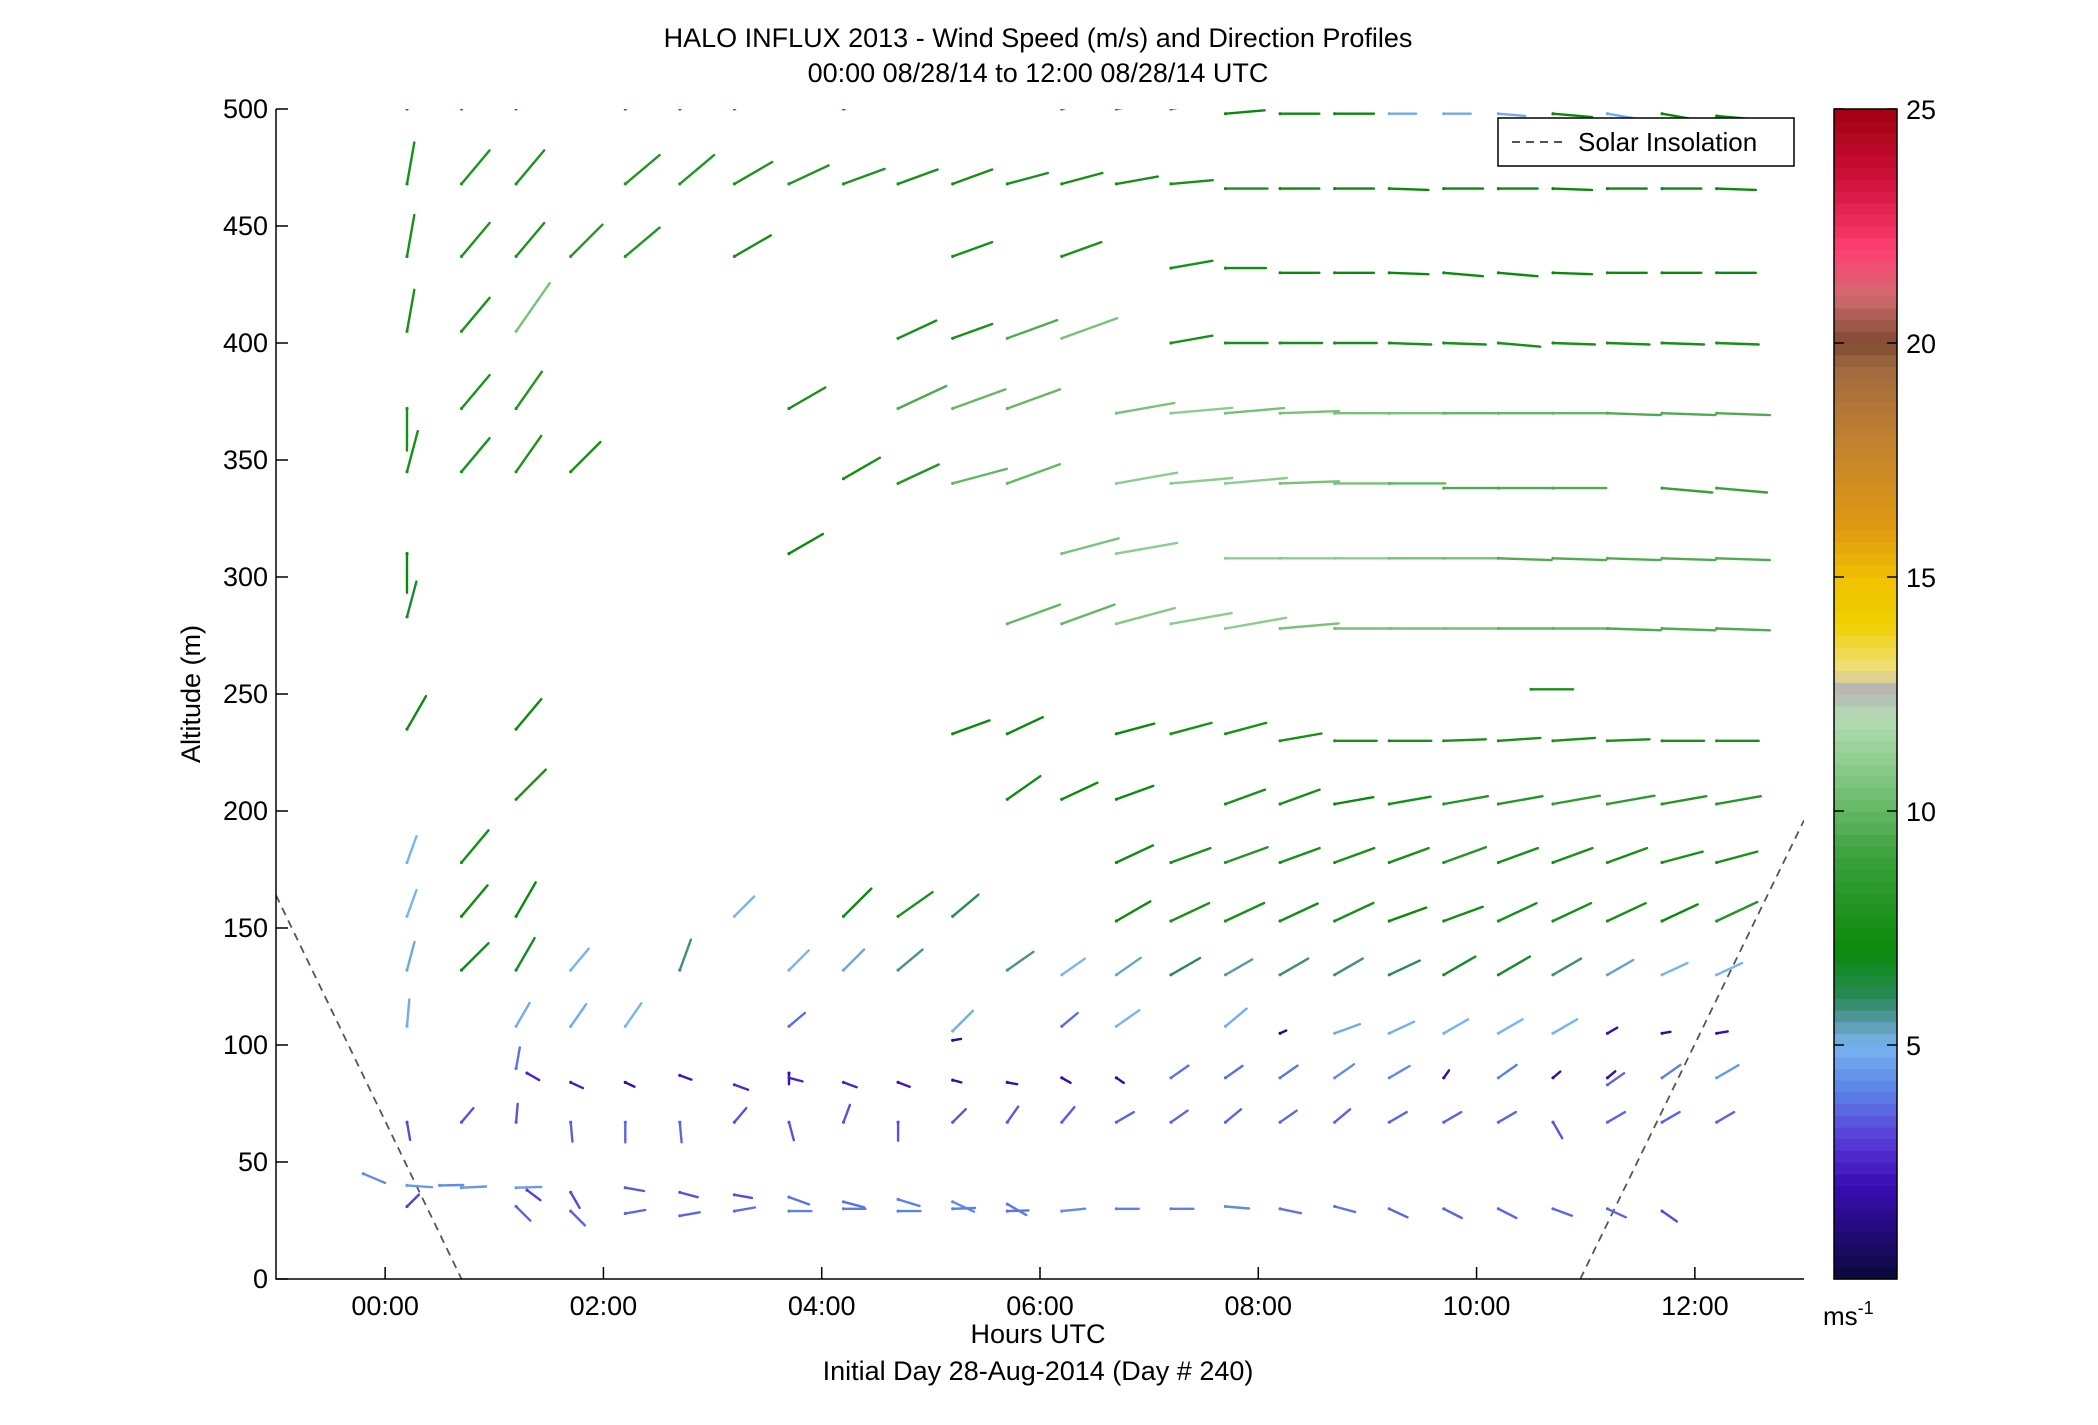 The width and height of the screenshot is (2098, 1425). I want to click on x-tick-label: 02:00, so click(604, 1306).